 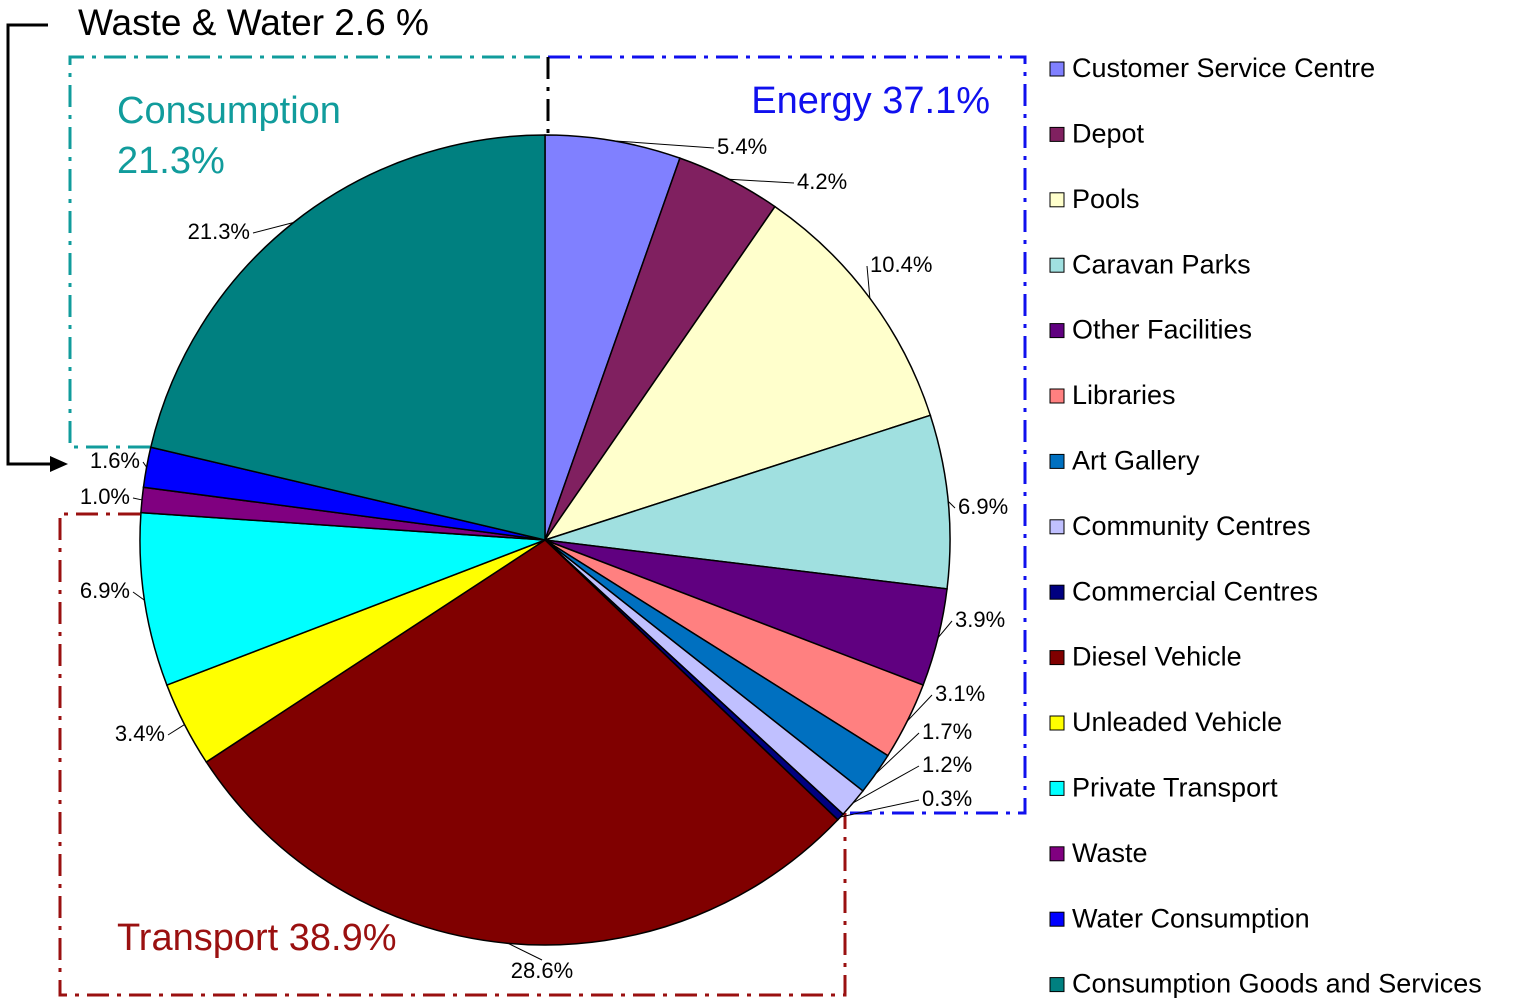 What do you see at coordinates (105, 496) in the screenshot?
I see `data-label: 1.0%` at bounding box center [105, 496].